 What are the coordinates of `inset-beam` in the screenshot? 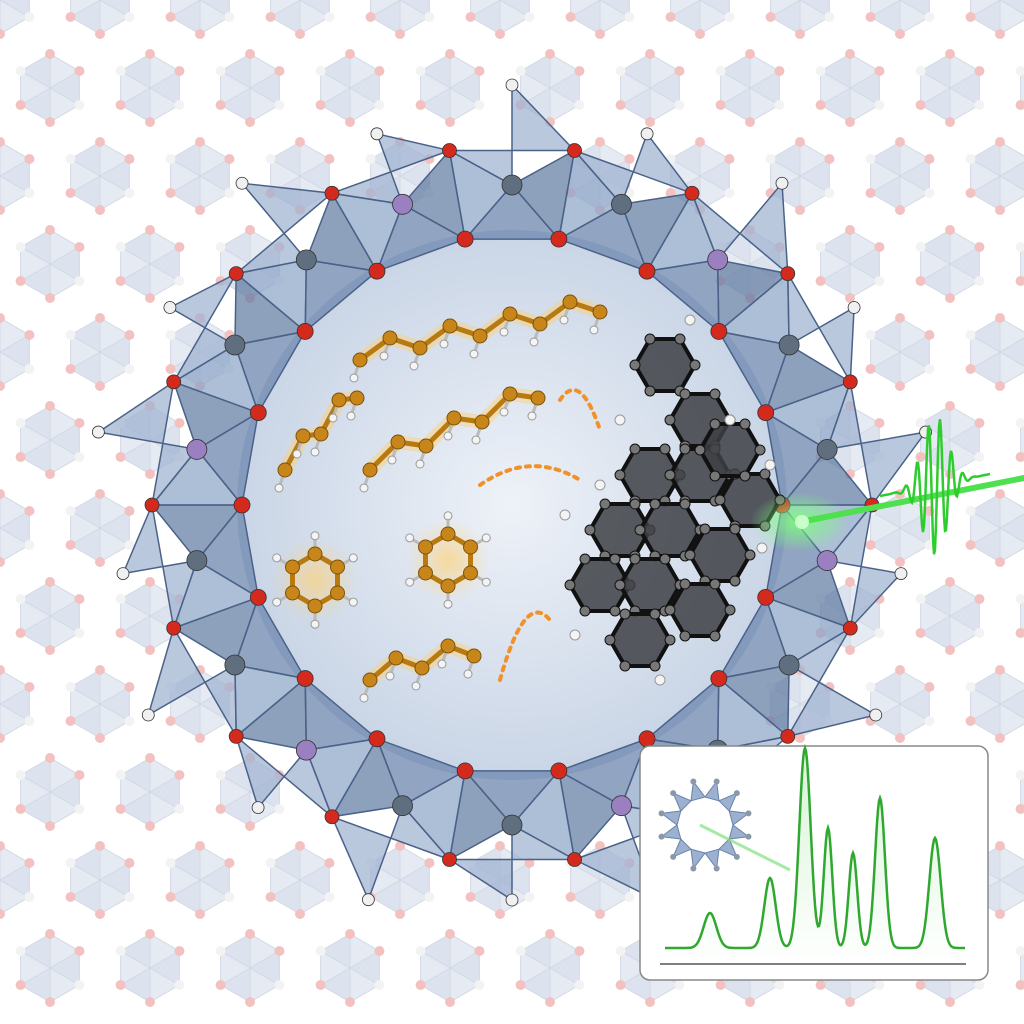 It's located at (745, 847).